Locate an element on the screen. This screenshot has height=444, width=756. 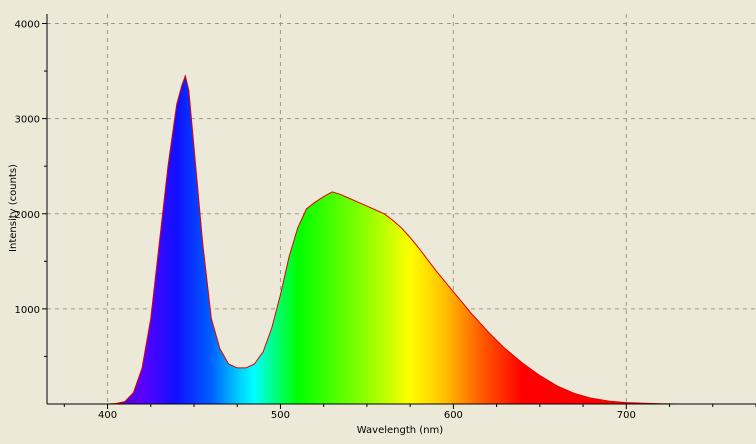
y-tick-label: 4000 is located at coordinates (27, 25).